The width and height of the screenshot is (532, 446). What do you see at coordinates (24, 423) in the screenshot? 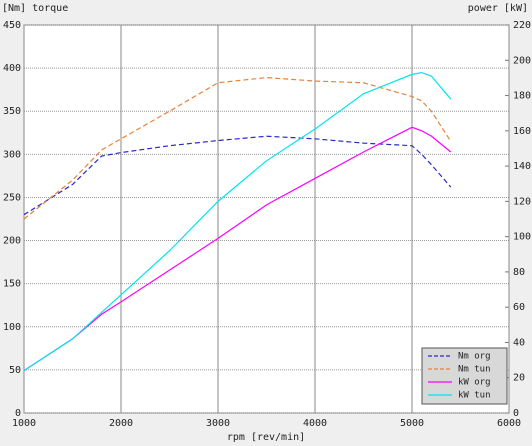
I see `x-tick-label: 1000` at bounding box center [24, 423].